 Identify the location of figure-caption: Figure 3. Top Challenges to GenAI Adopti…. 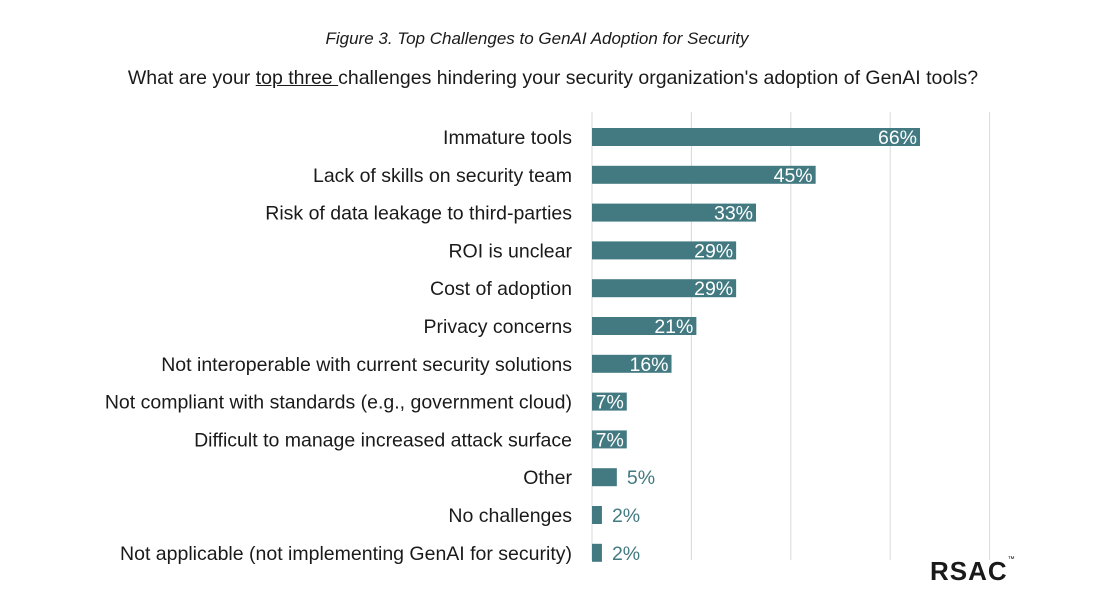
(537, 38).